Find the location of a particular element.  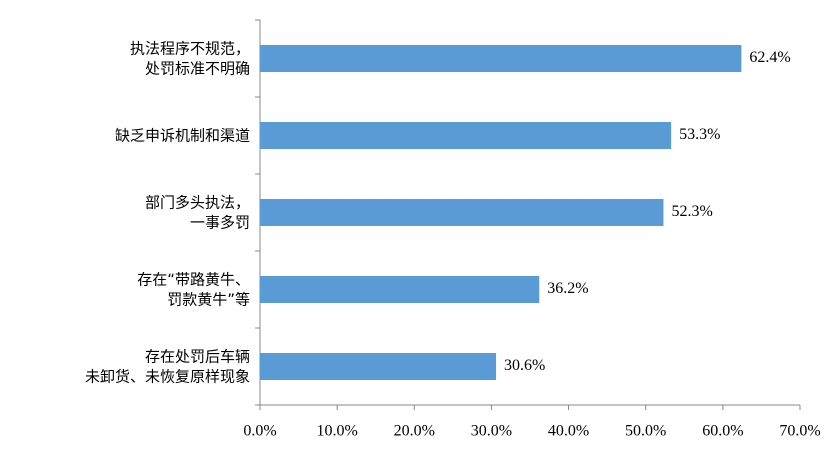

value-label: 30.6% is located at coordinates (524, 365).